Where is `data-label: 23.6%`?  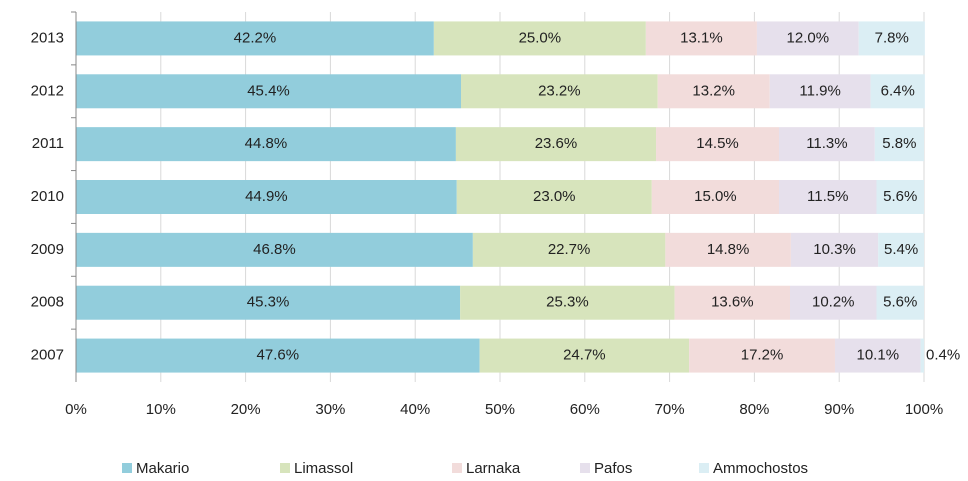
data-label: 23.6% is located at coordinates (556, 143).